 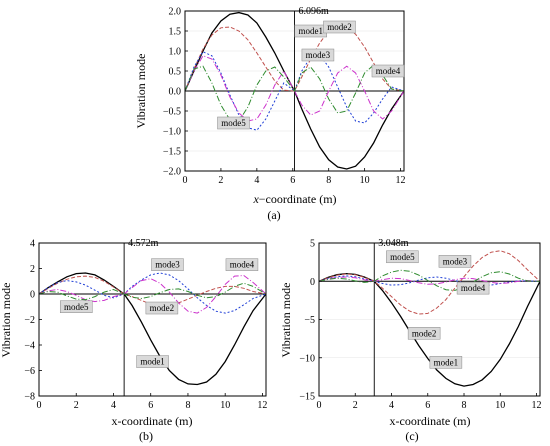 I want to click on y-tick-label: 2.0, so click(x=175, y=12).